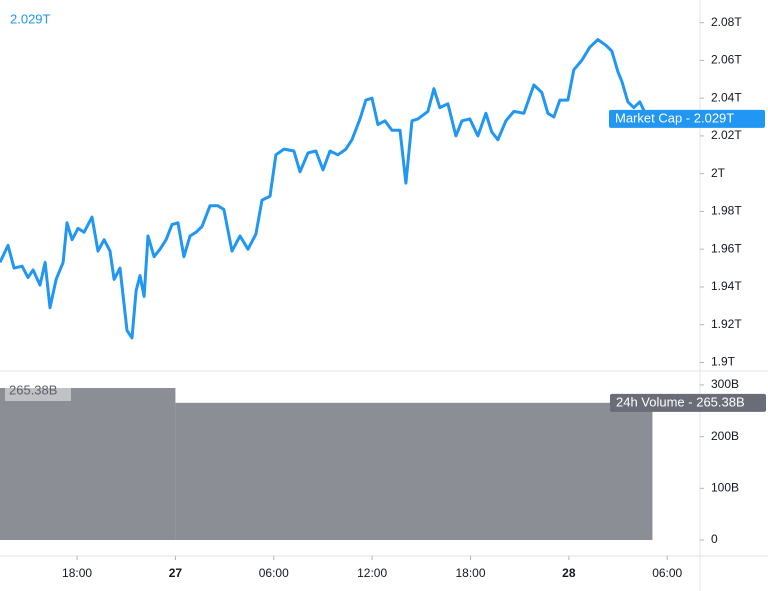 The width and height of the screenshot is (768, 591). Describe the element at coordinates (725, 487) in the screenshot. I see `y-tick-label: 100B` at that location.